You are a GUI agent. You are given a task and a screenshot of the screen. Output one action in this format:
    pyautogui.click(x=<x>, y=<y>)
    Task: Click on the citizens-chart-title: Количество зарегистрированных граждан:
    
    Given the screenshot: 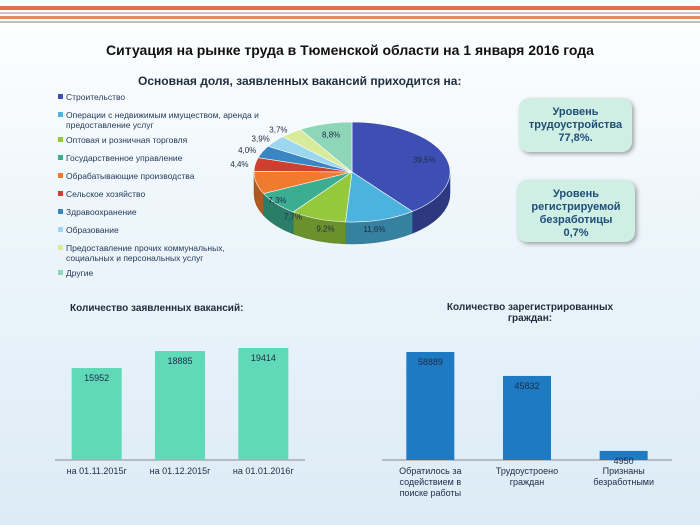 What is the action you would take?
    pyautogui.click(x=530, y=313)
    